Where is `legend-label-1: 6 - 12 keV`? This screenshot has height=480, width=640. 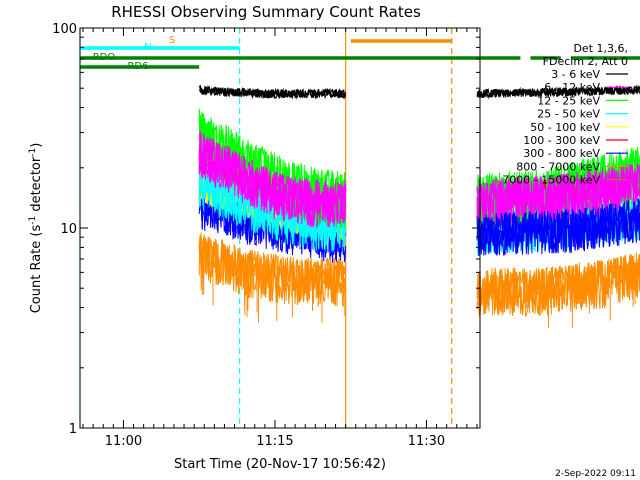
legend-label-1: 6 - 12 keV is located at coordinates (572, 87).